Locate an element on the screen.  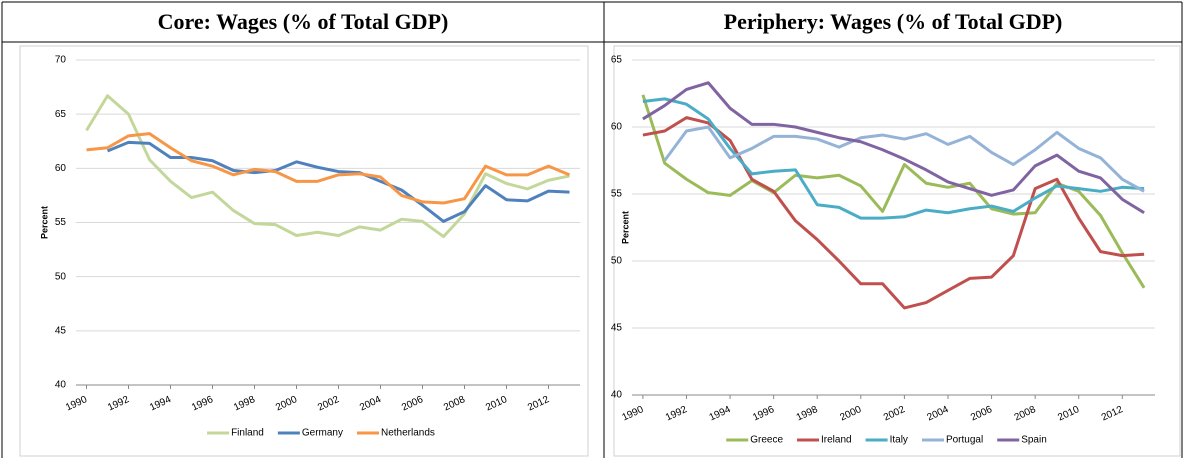
legend-label: Germany is located at coordinates (322, 433).